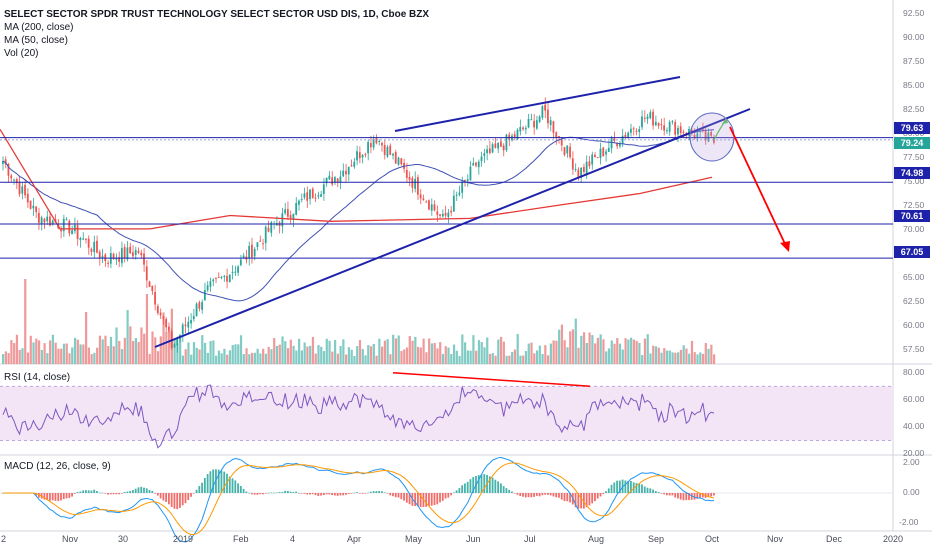  Describe the element at coordinates (712, 137) in the screenshot. I see `breakdown-highlight-circle` at that location.